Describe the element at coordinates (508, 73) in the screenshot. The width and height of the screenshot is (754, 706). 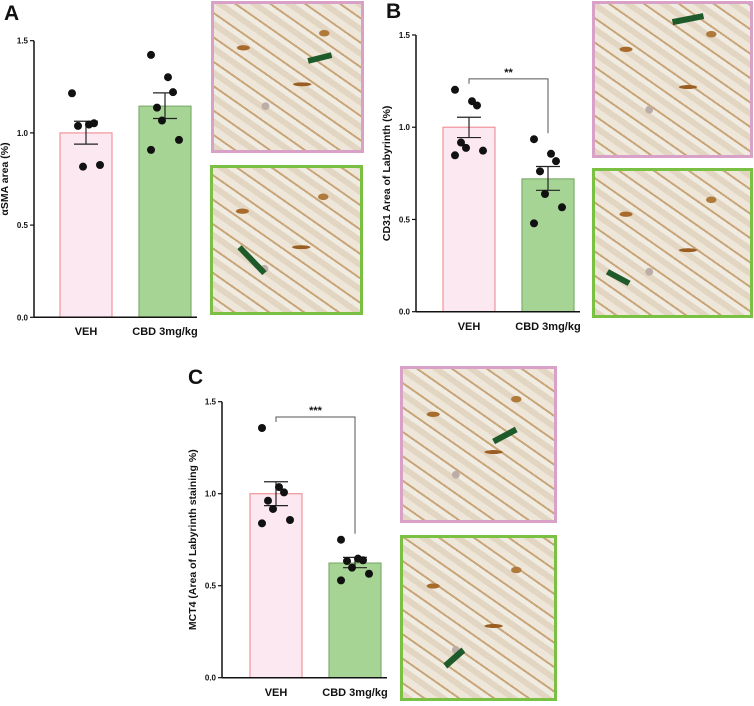
I see `significance-label: **` at that location.